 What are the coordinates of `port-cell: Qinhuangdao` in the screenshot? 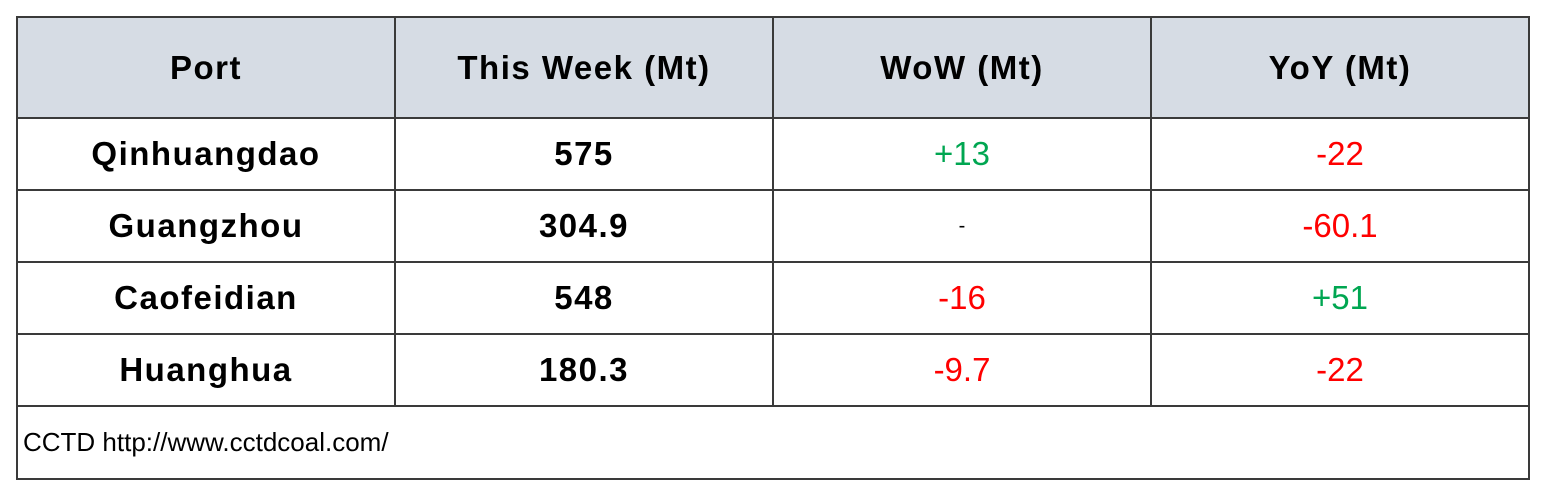 It's located at (206, 154).